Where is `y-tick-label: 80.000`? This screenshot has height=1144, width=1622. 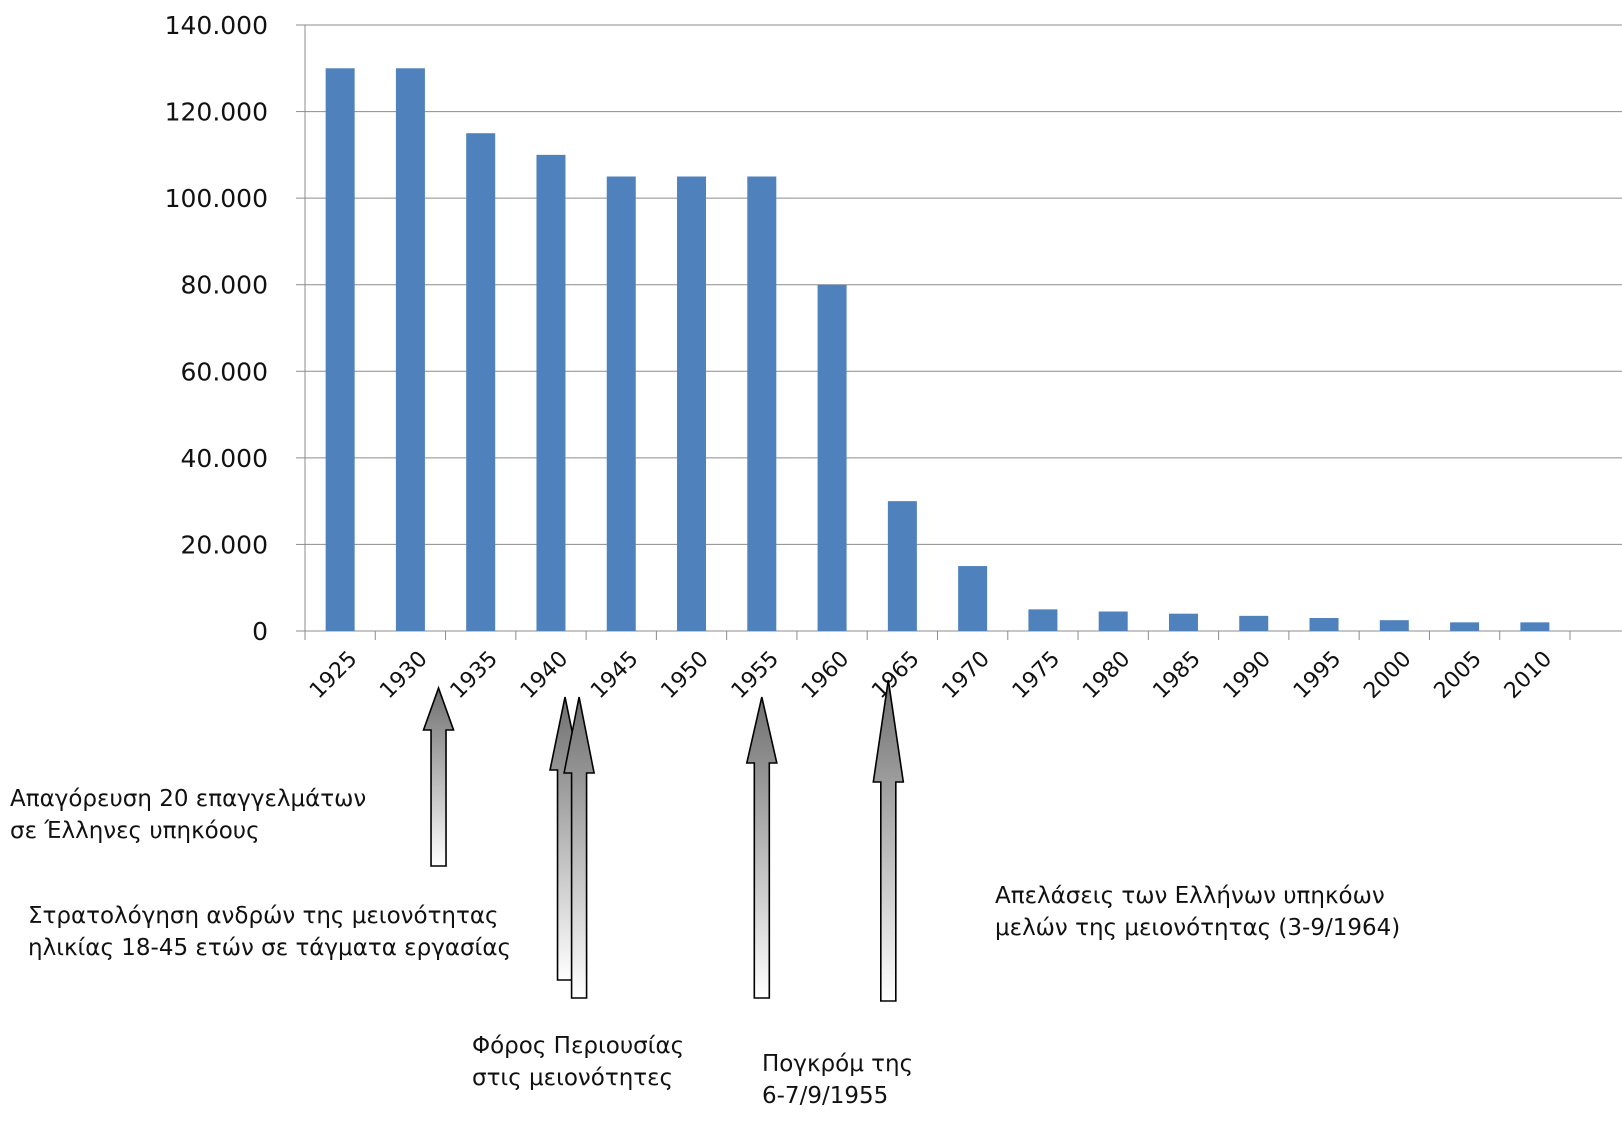
y-tick-label: 80.000 is located at coordinates (224, 285).